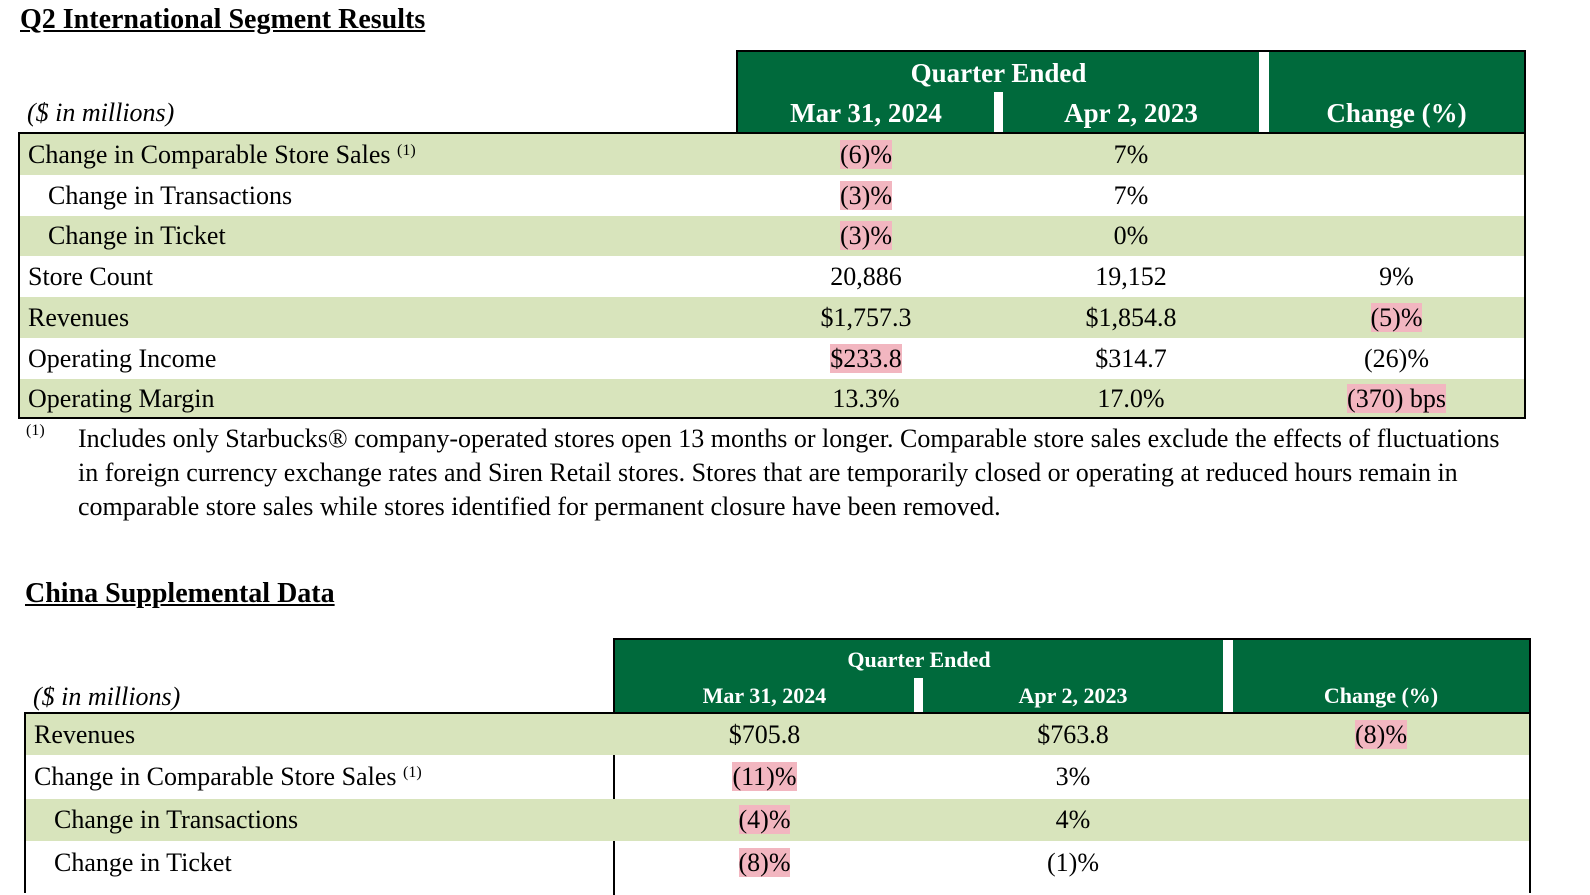 This screenshot has height=895, width=1590. What do you see at coordinates (223, 19) in the screenshot?
I see `intl-title: Q2 International Segment Results` at bounding box center [223, 19].